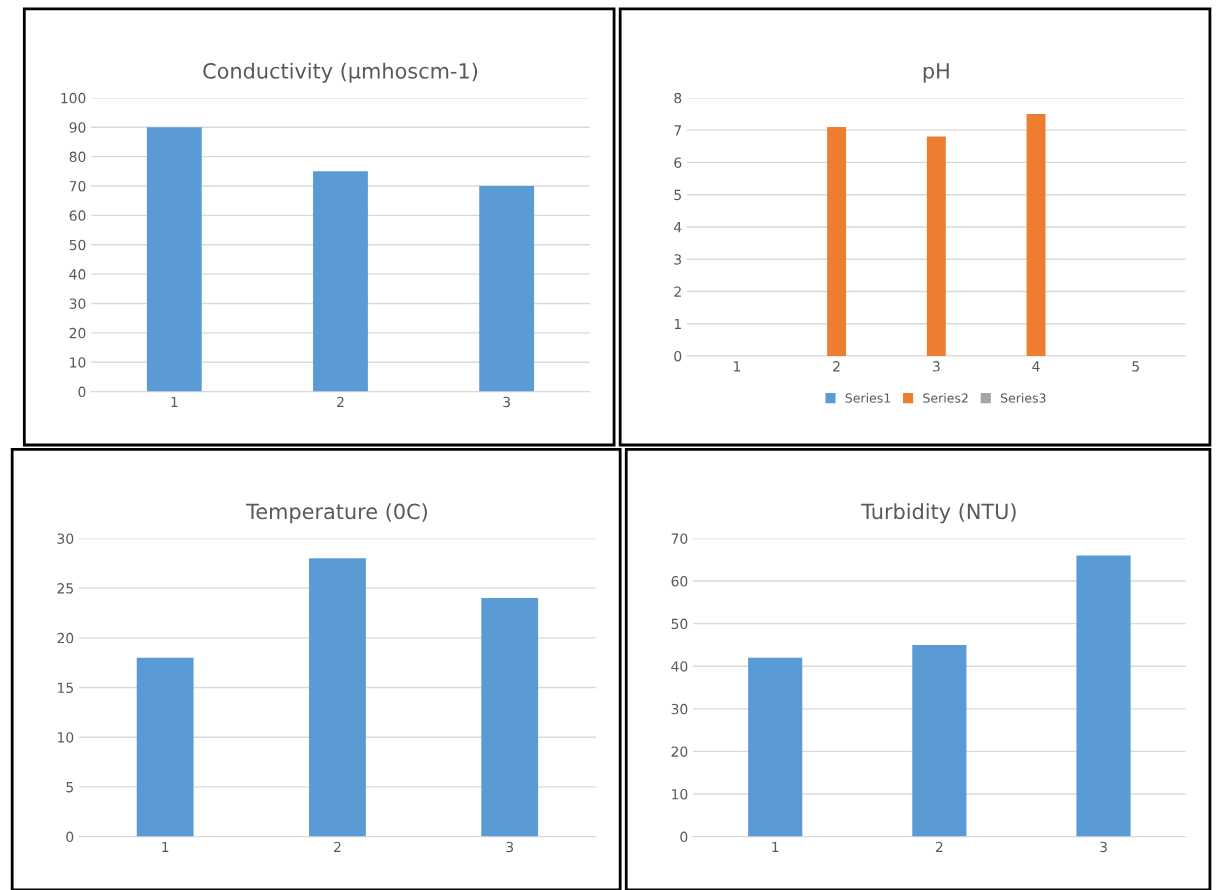 The image size is (1216, 890). What do you see at coordinates (65, 588) in the screenshot?
I see `y-tick-label: 25` at bounding box center [65, 588].